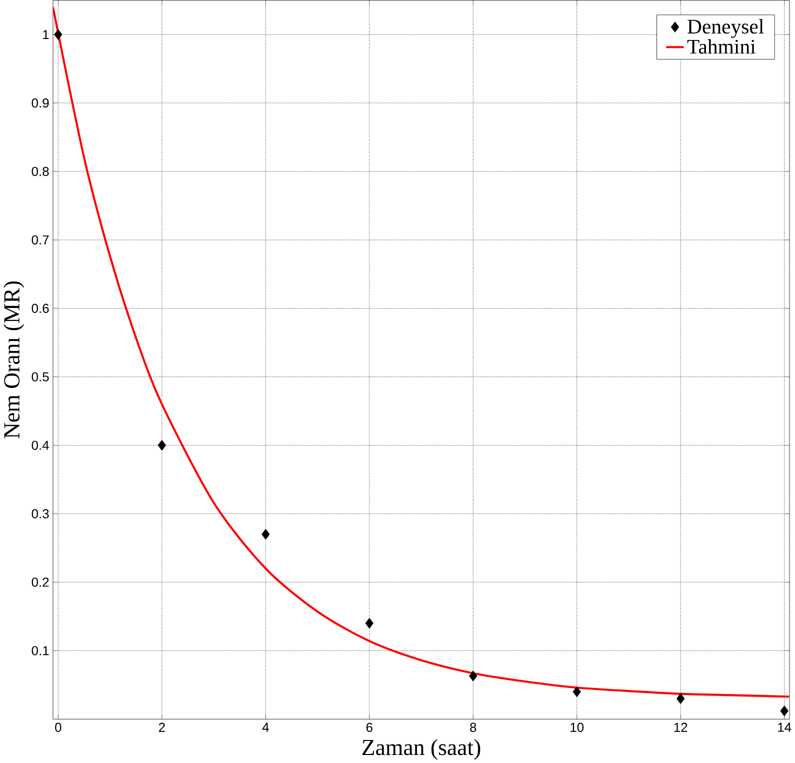  I want to click on x-tick-label: 2, so click(161, 727).